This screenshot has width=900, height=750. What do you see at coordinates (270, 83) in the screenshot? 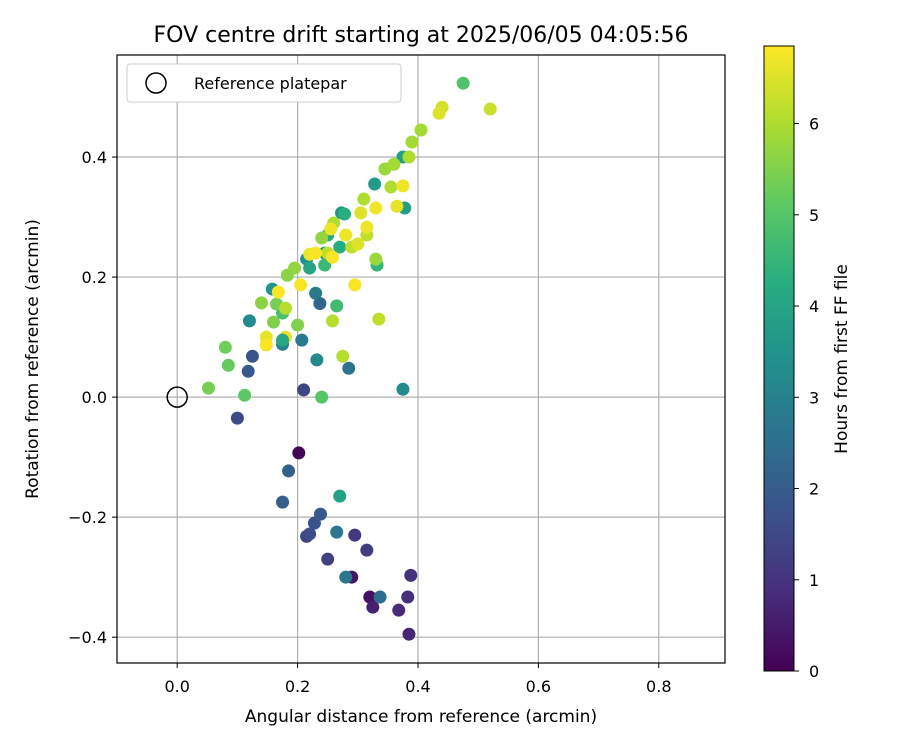
I see `legend-label: Reference platepar` at bounding box center [270, 83].